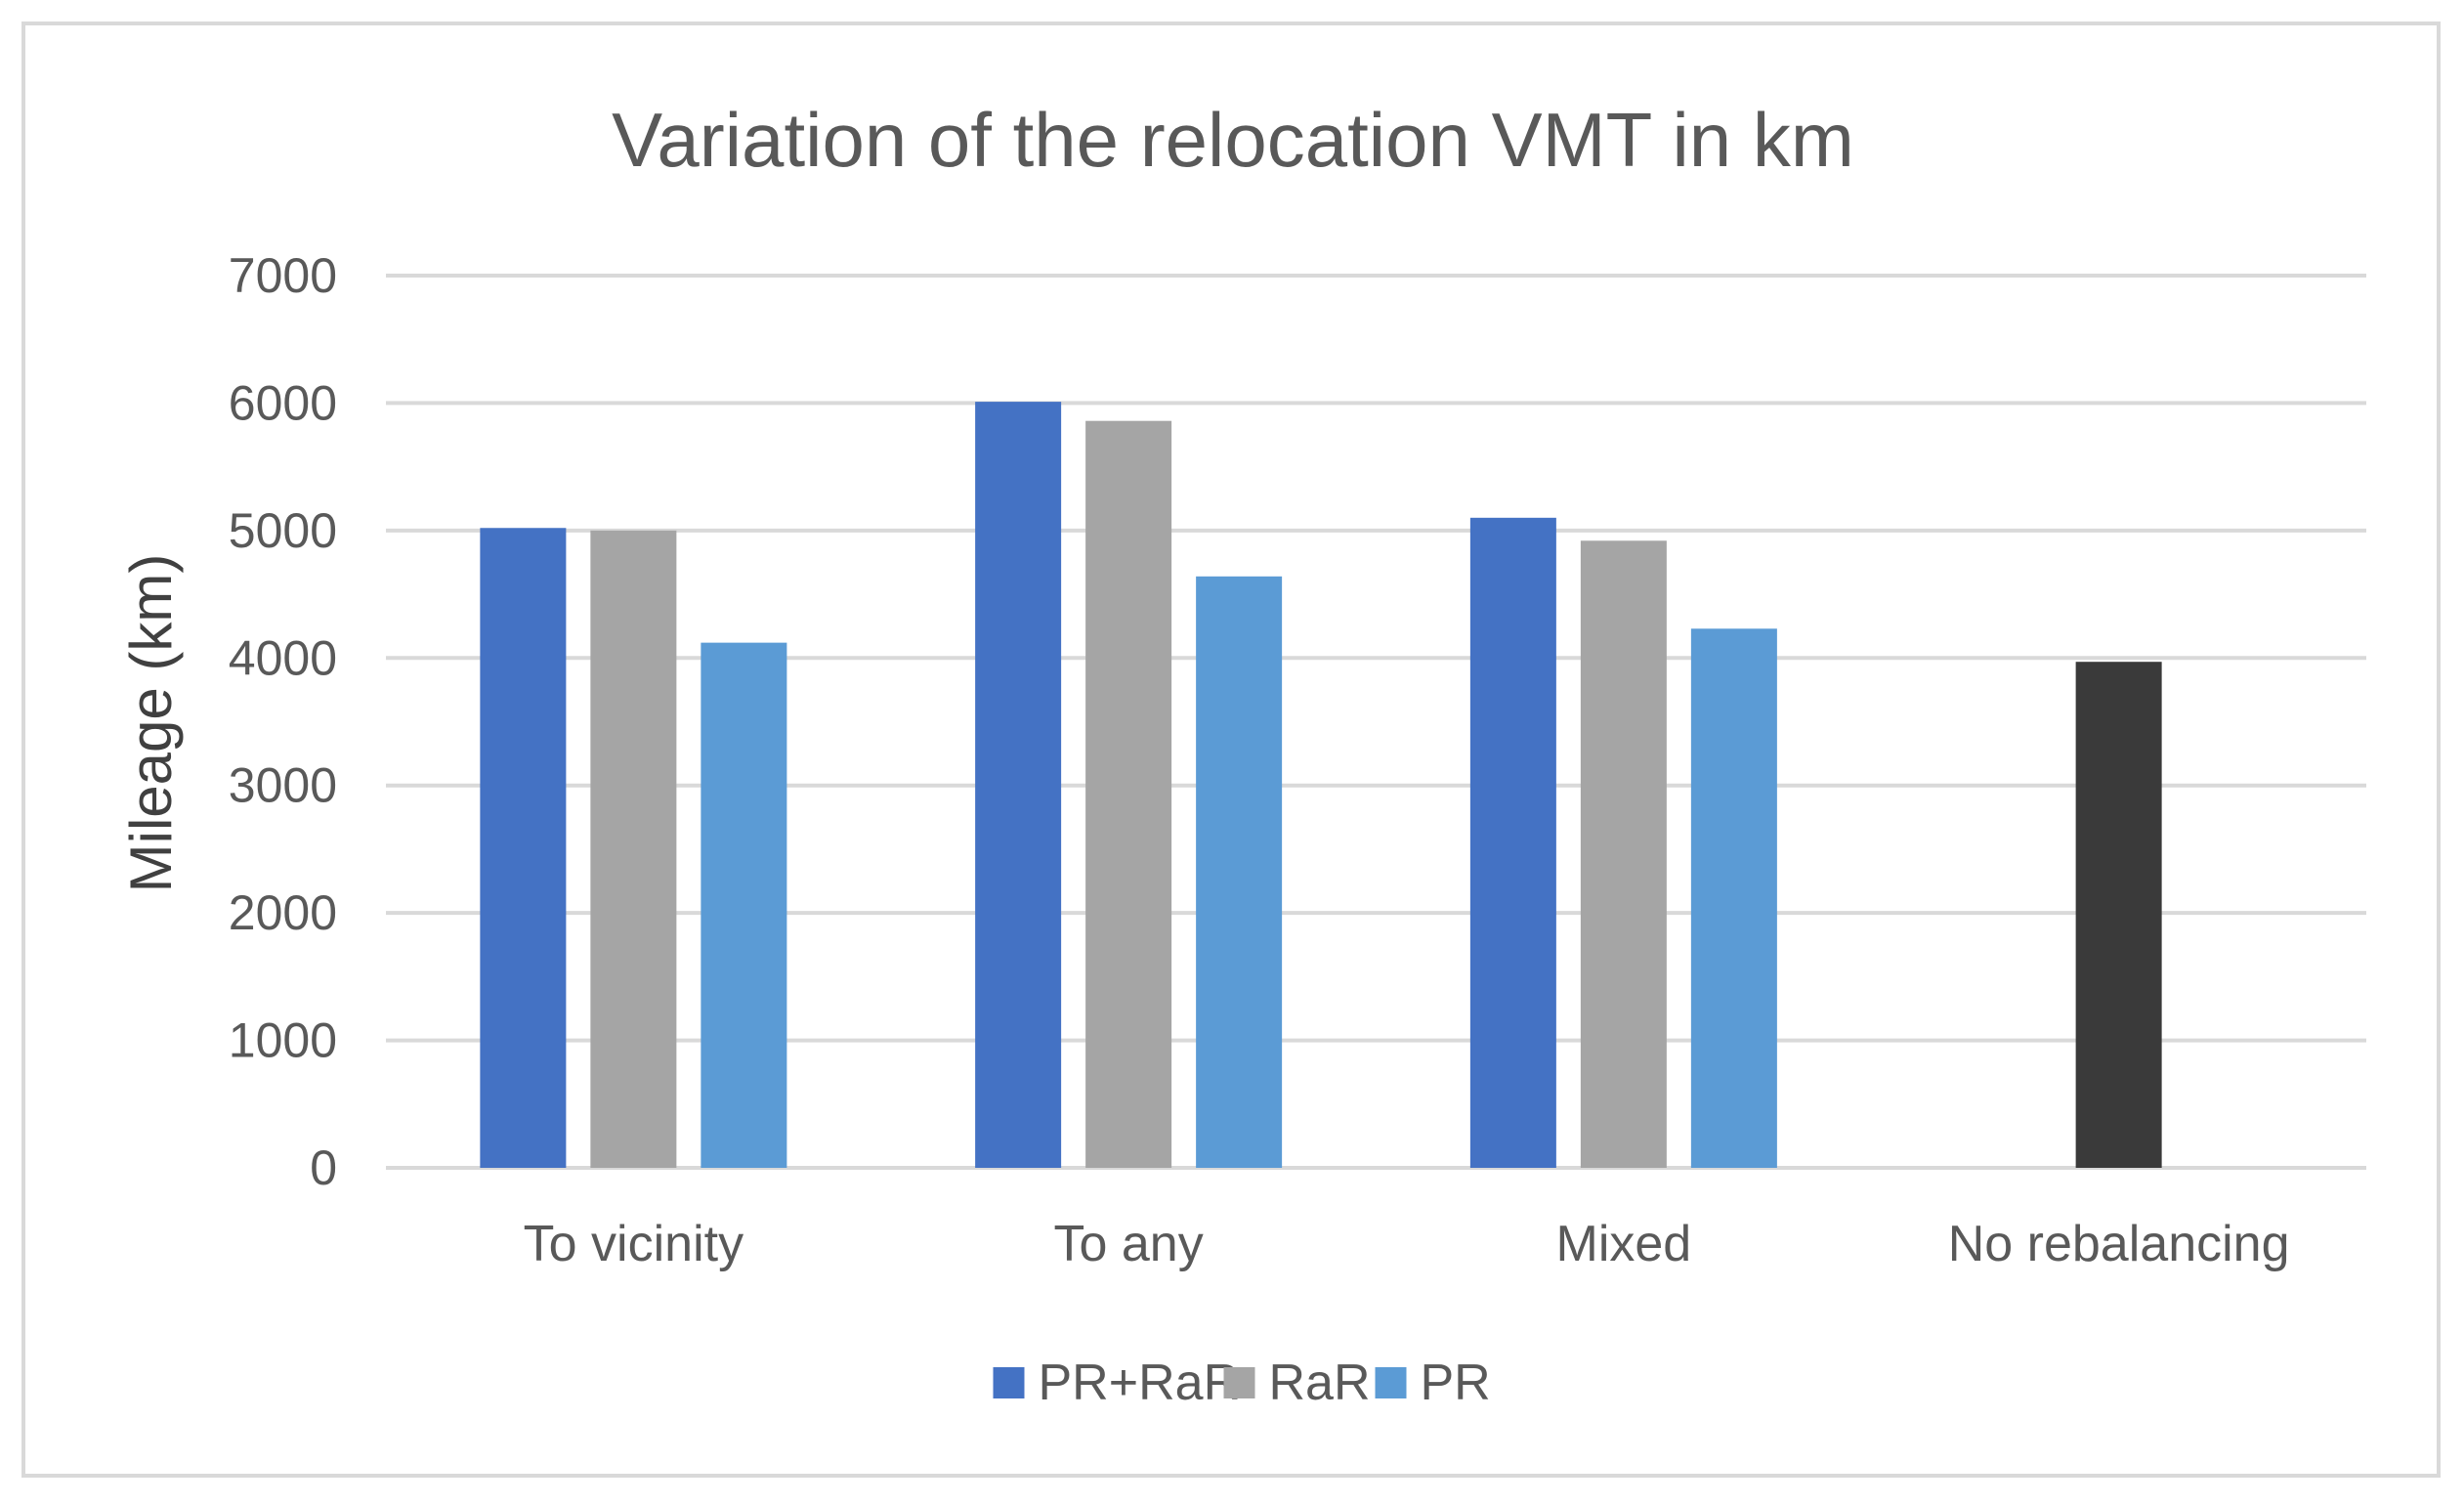  What do you see at coordinates (1019, 786) in the screenshot?
I see `bar-pr-rar-to-any` at bounding box center [1019, 786].